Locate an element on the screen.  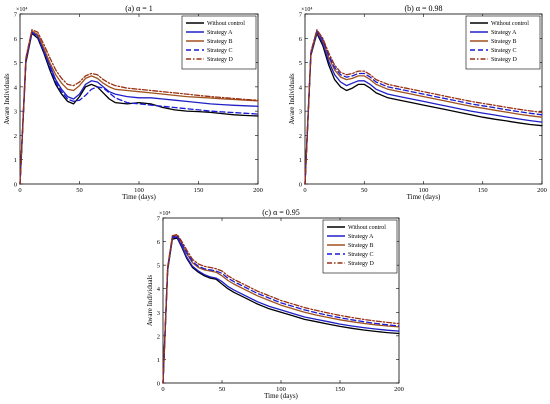
chart-title: (a) α = 1 is located at coordinates (139, 8).